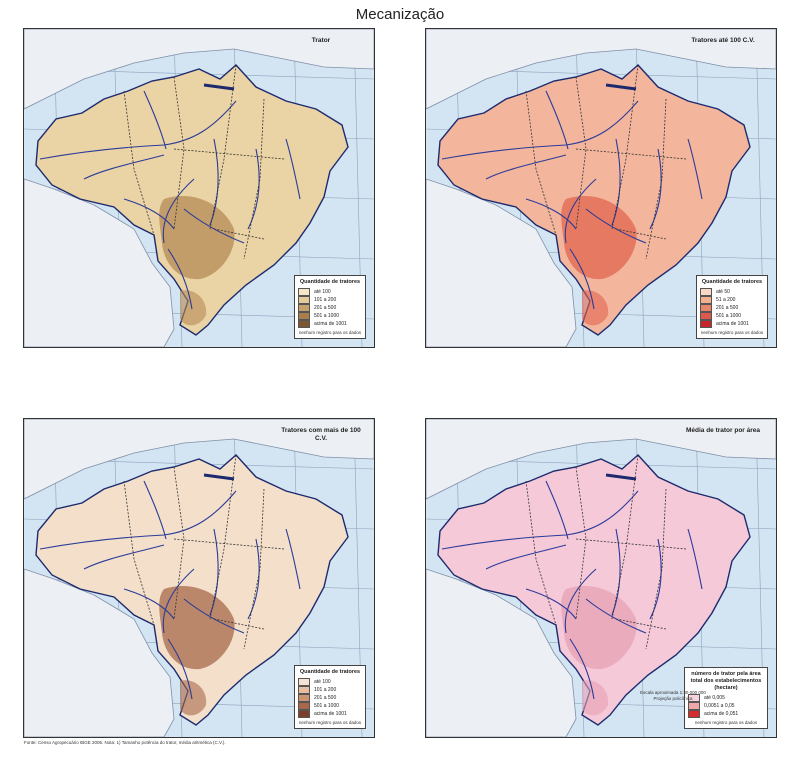 Image resolution: width=800 pixels, height=770 pixels. What do you see at coordinates (723, 291) in the screenshot?
I see `legend-label: até 50` at bounding box center [723, 291].